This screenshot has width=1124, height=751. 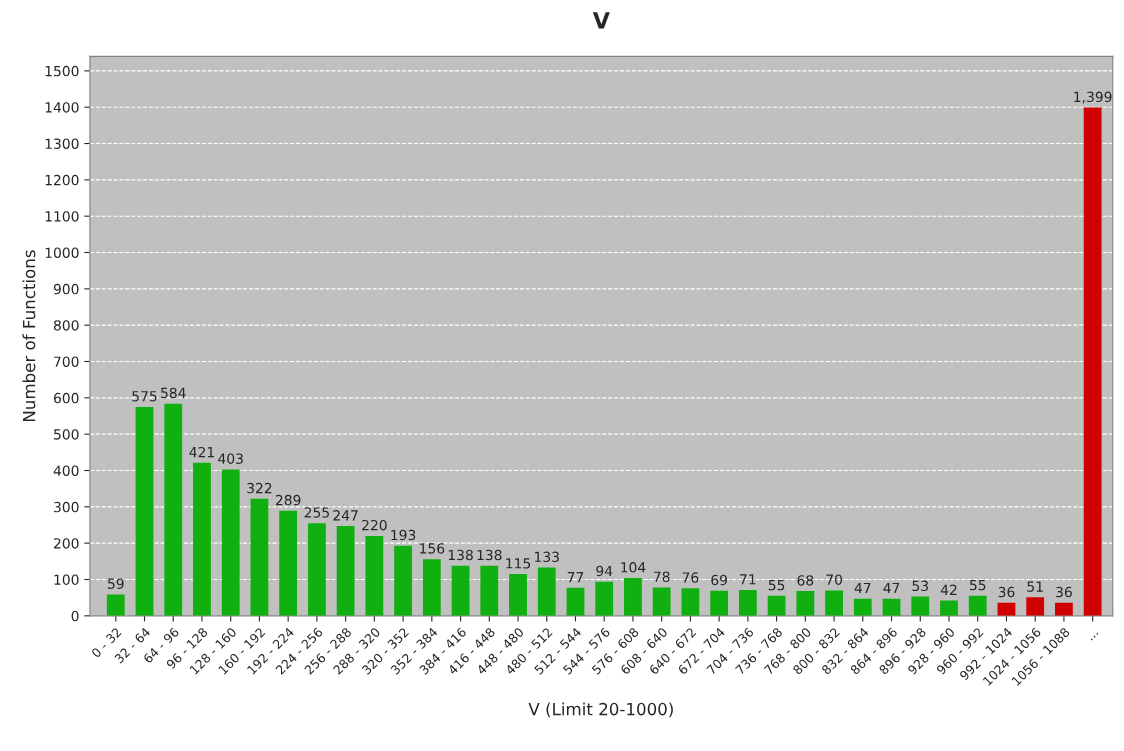 What do you see at coordinates (66, 543) in the screenshot?
I see `y-tick-label: 200` at bounding box center [66, 543].